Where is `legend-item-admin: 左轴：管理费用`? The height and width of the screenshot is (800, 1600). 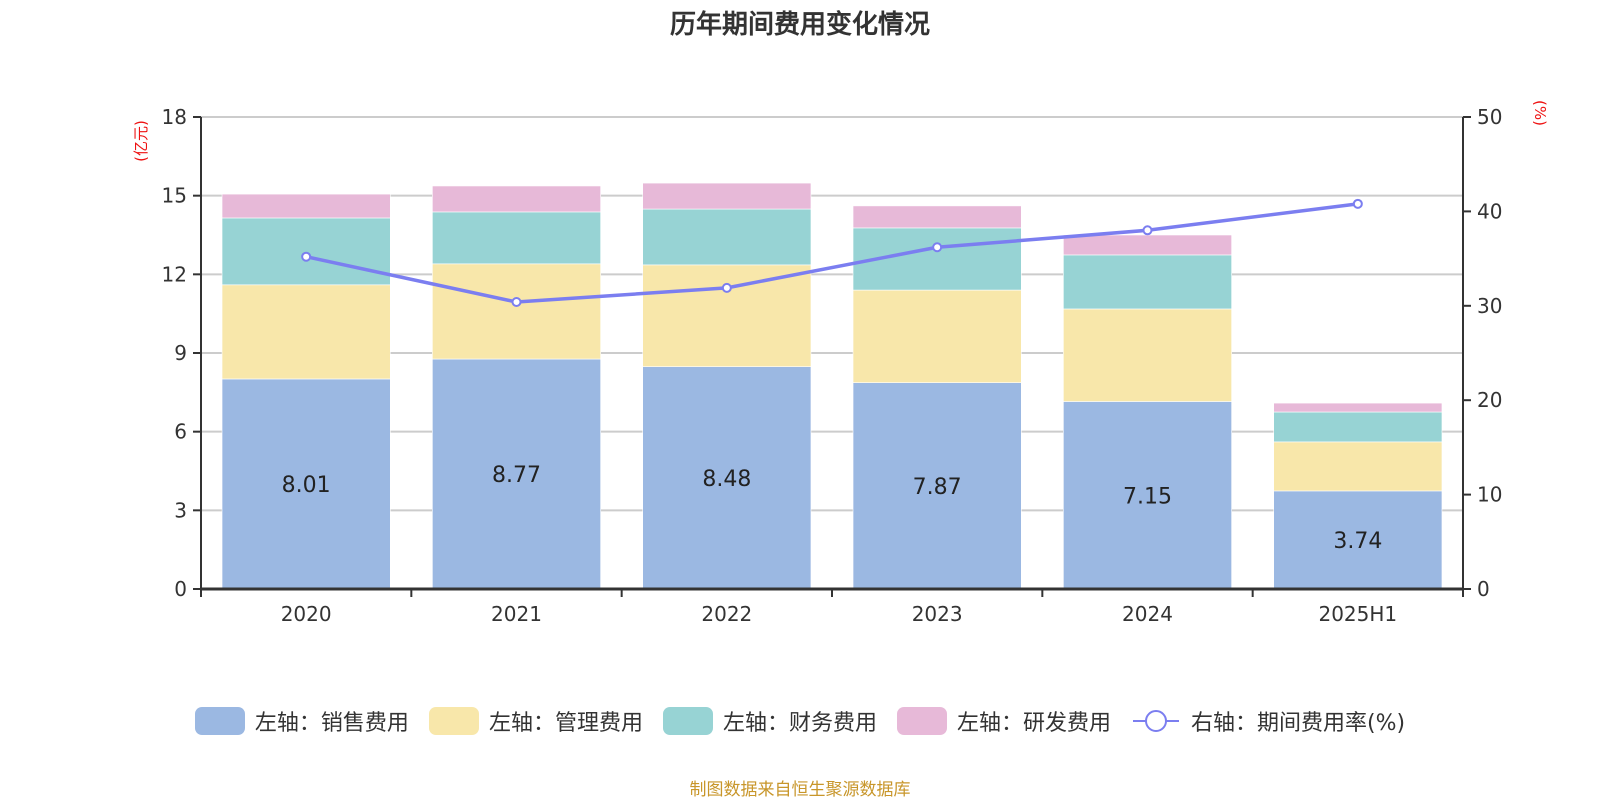 legend-item-admin: 左轴：管理费用 is located at coordinates (535, 721).